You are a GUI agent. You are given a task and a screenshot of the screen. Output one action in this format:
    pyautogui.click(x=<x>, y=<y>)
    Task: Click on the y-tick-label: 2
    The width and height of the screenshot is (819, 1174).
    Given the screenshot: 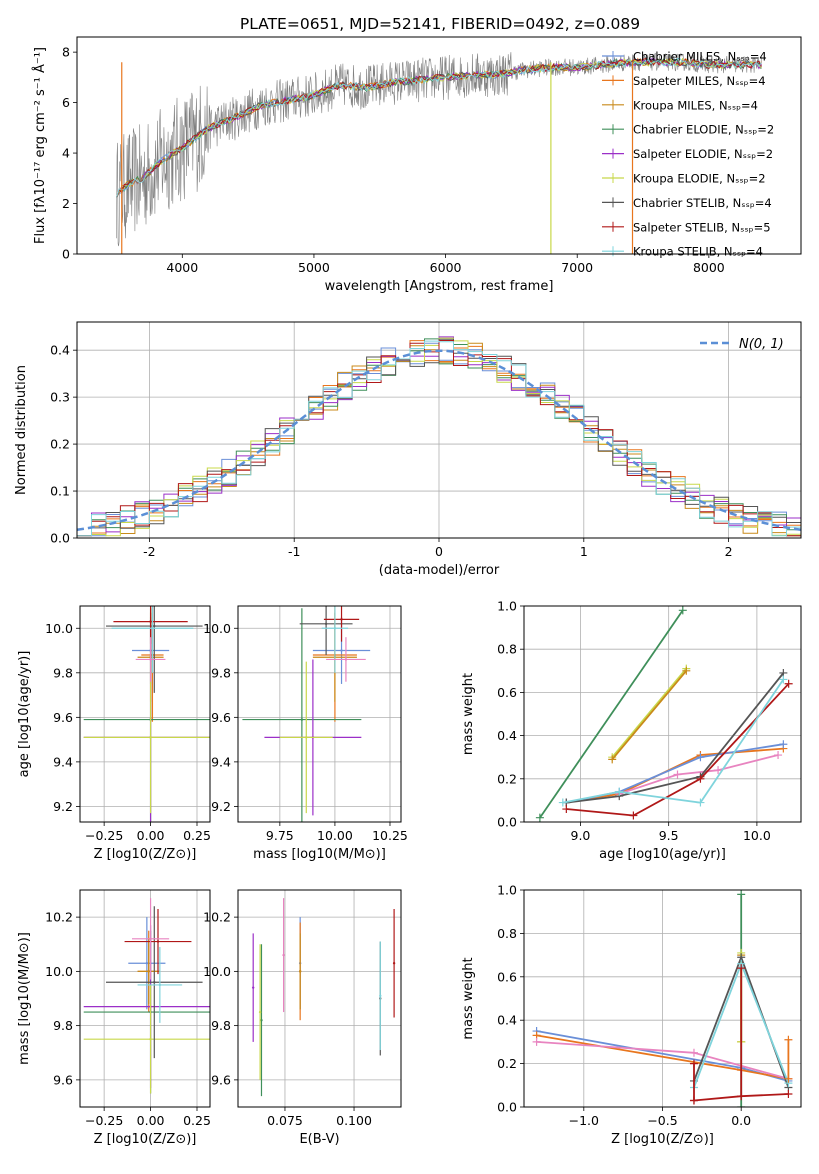 What is the action you would take?
    pyautogui.click(x=66, y=203)
    